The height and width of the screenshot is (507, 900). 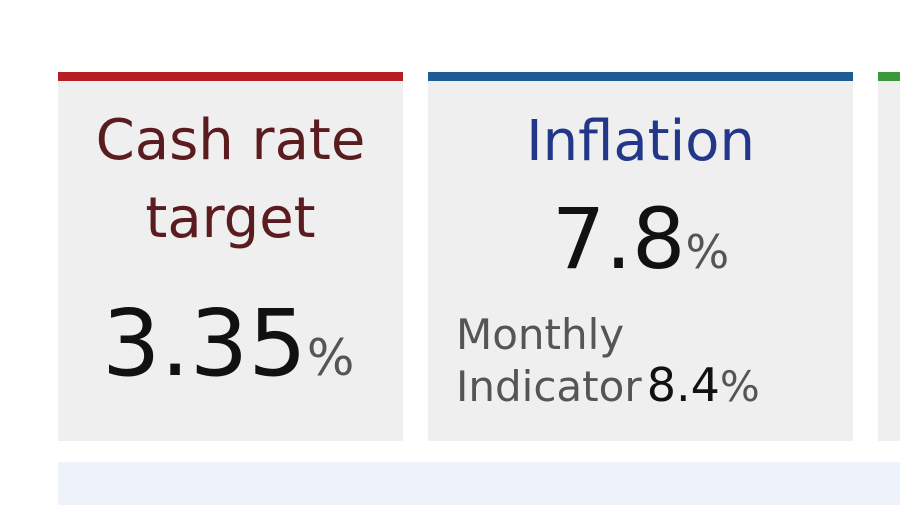 I want to click on sub-value: 8.4, so click(x=683, y=385).